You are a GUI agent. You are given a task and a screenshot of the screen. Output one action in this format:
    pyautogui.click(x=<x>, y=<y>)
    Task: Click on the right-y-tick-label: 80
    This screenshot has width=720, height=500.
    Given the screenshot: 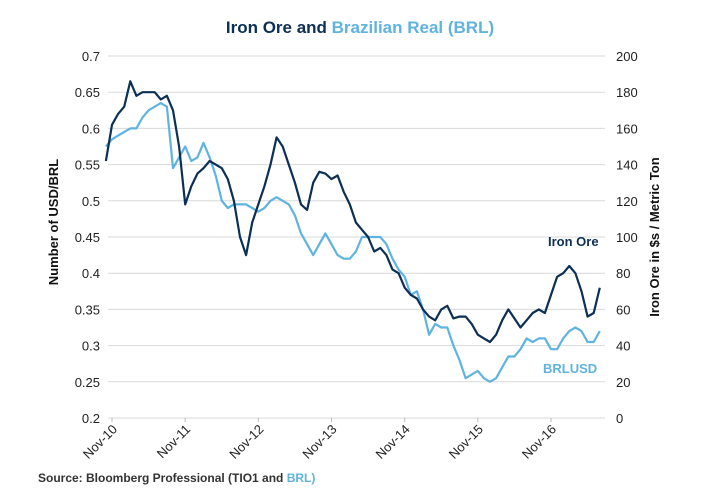 What is the action you would take?
    pyautogui.click(x=623, y=273)
    